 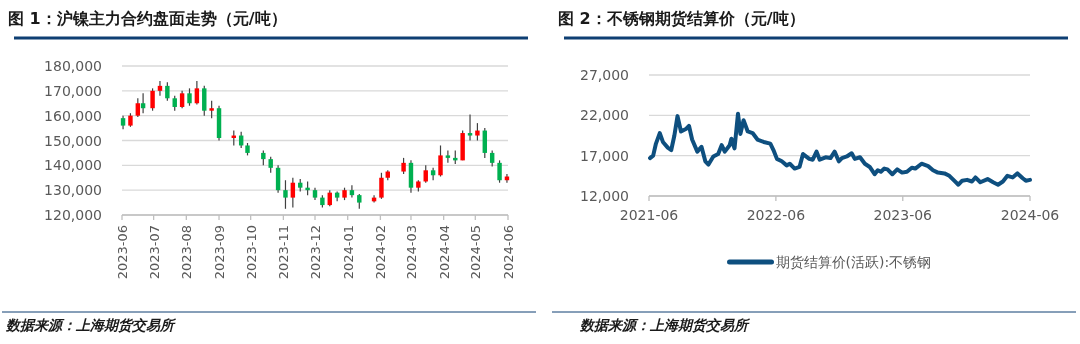 I want to click on y-tick-label: 170,000, so click(x=73, y=90).